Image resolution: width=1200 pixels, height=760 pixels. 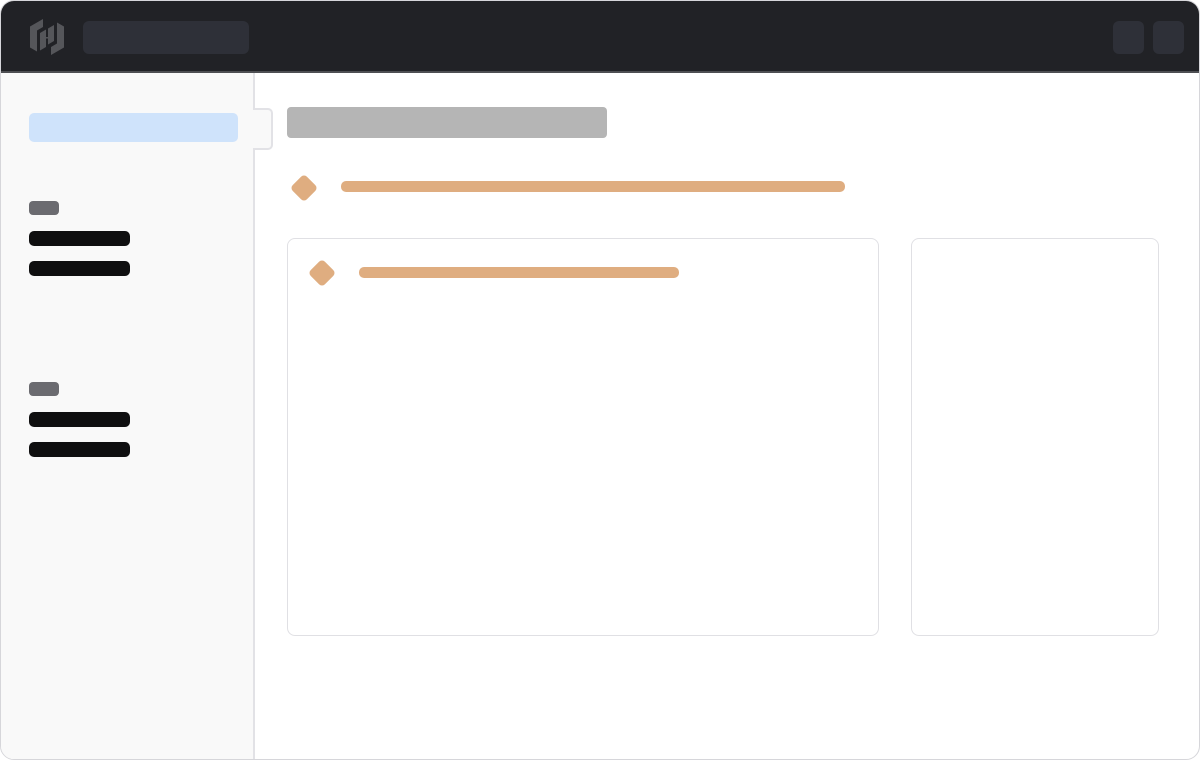 I want to click on sidebar-item-selected, so click(x=133, y=127).